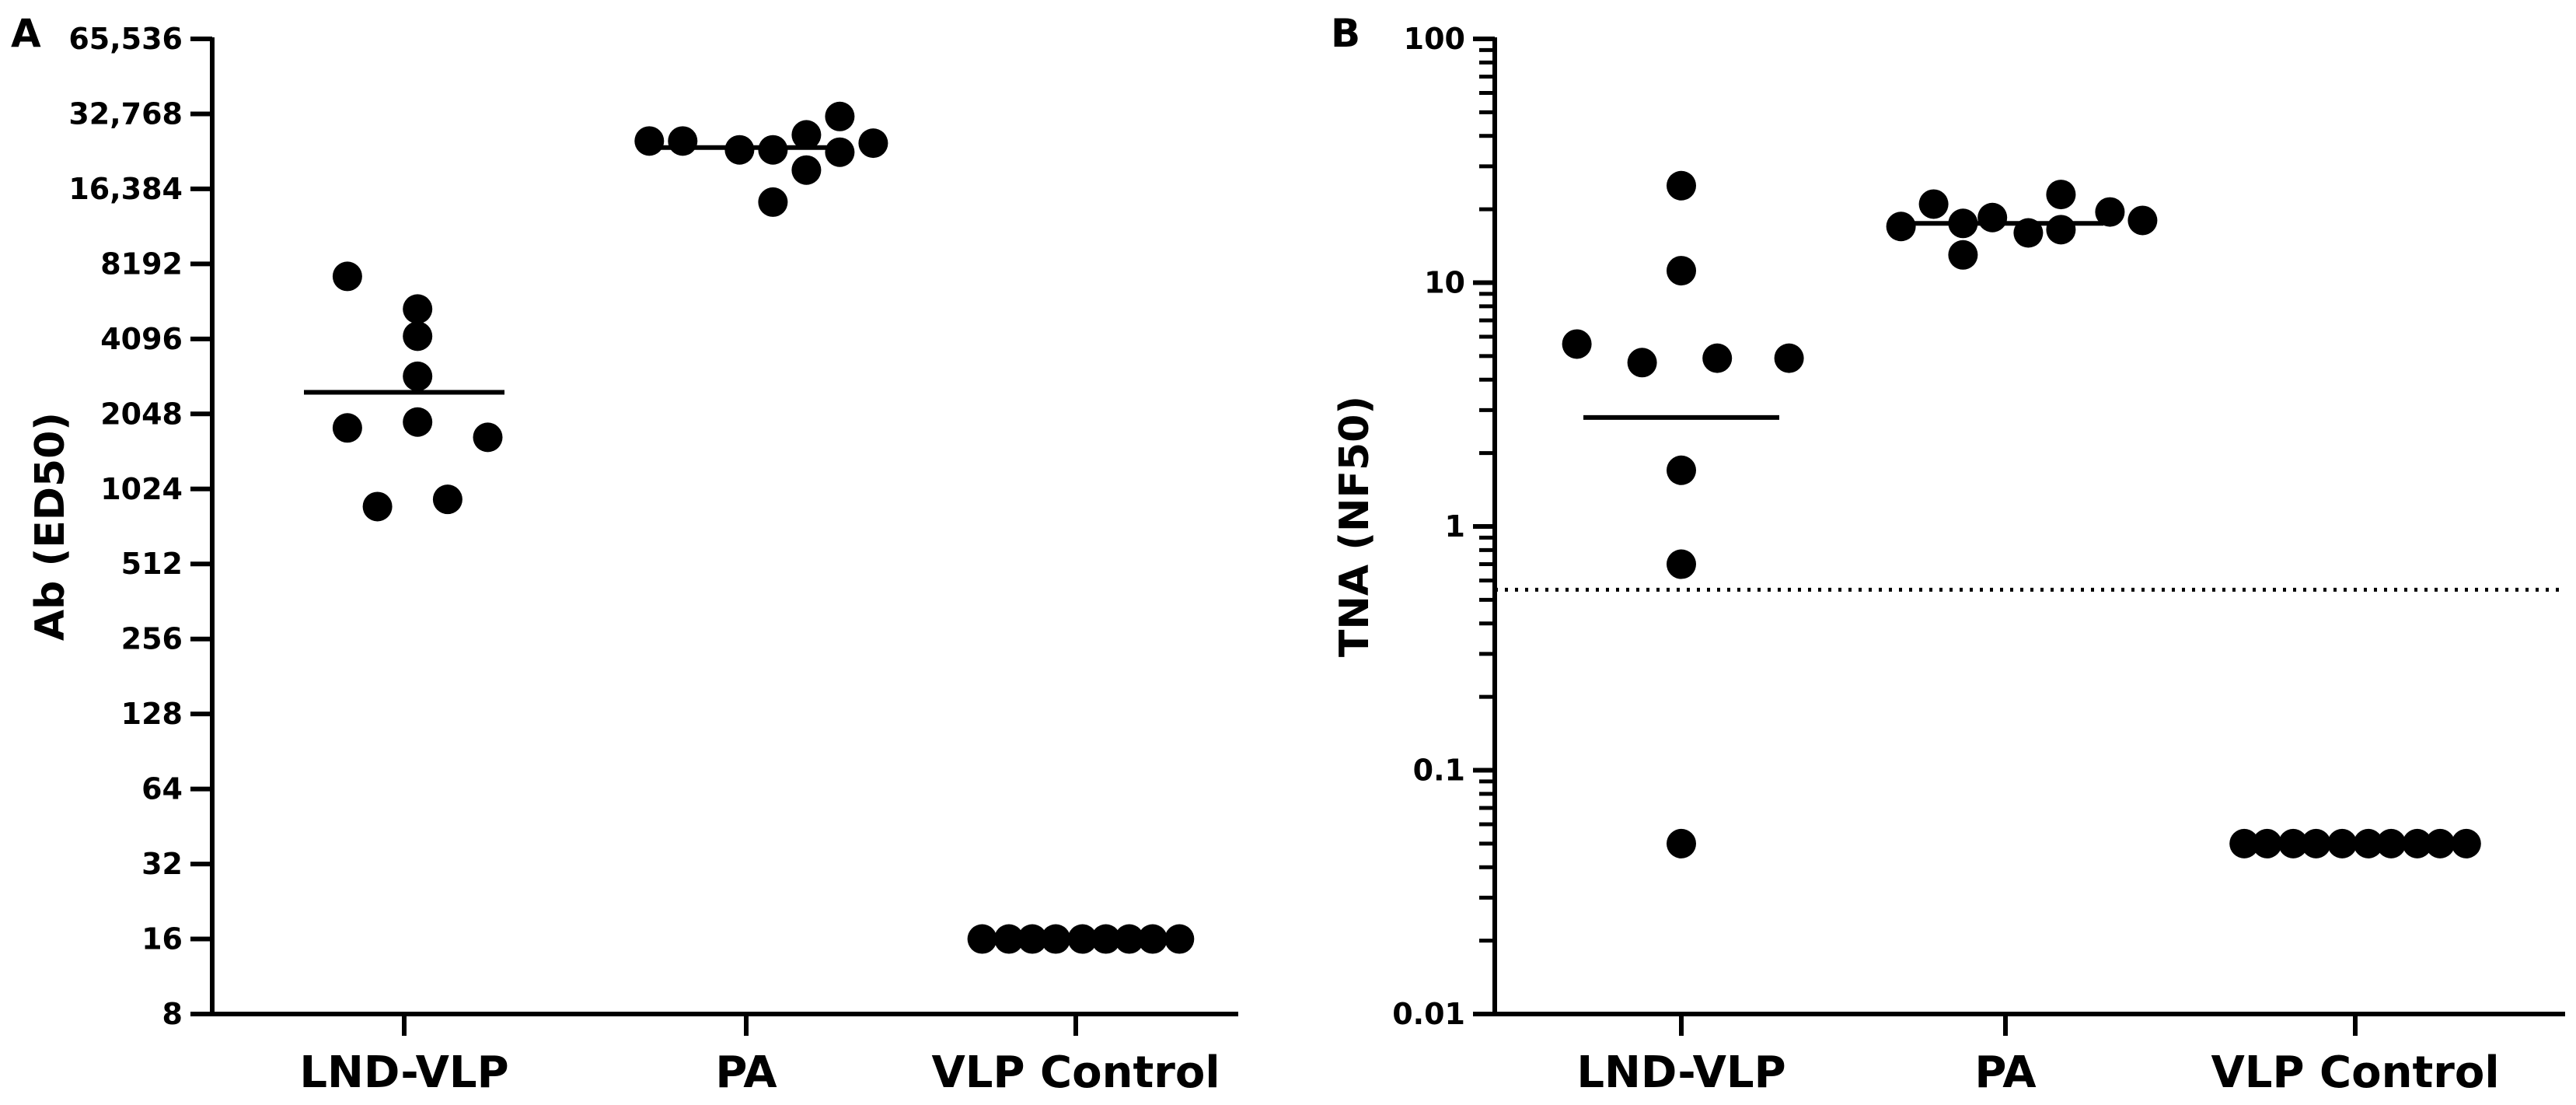 The width and height of the screenshot is (2576, 1105). What do you see at coordinates (50, 526) in the screenshot?
I see `y-axis-title: Ab (ED50)` at bounding box center [50, 526].